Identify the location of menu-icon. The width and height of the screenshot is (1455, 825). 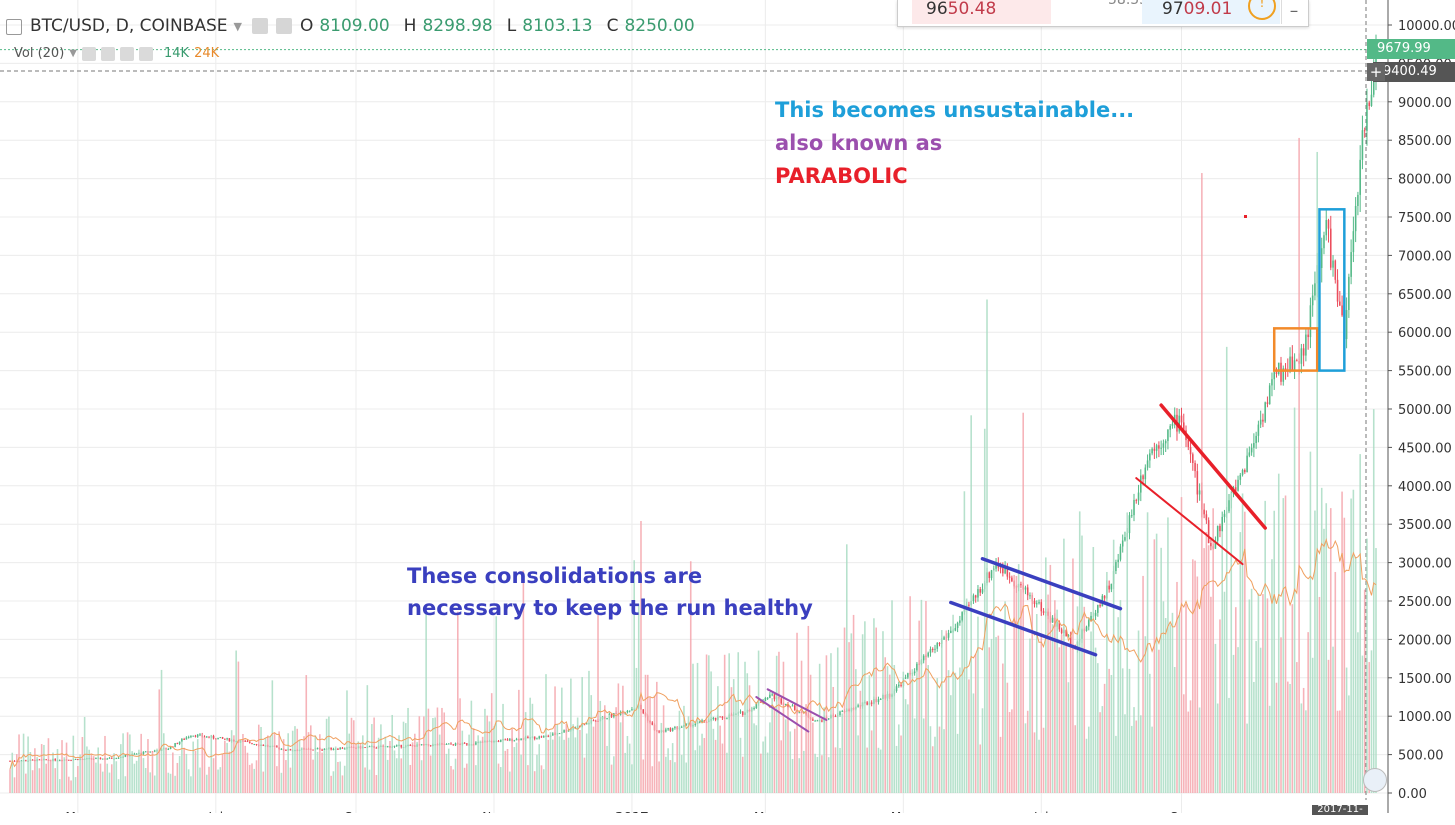
(14, 27).